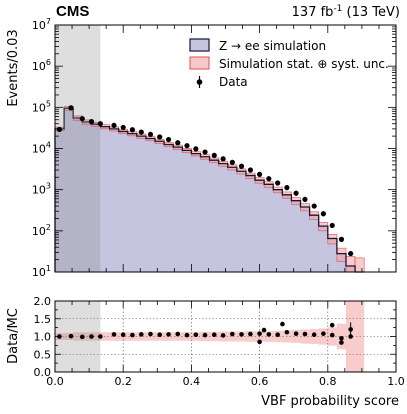 Image resolution: width=407 pixels, height=414 pixels. I want to click on main-y-tick-label: 10⁵, so click(41, 106).